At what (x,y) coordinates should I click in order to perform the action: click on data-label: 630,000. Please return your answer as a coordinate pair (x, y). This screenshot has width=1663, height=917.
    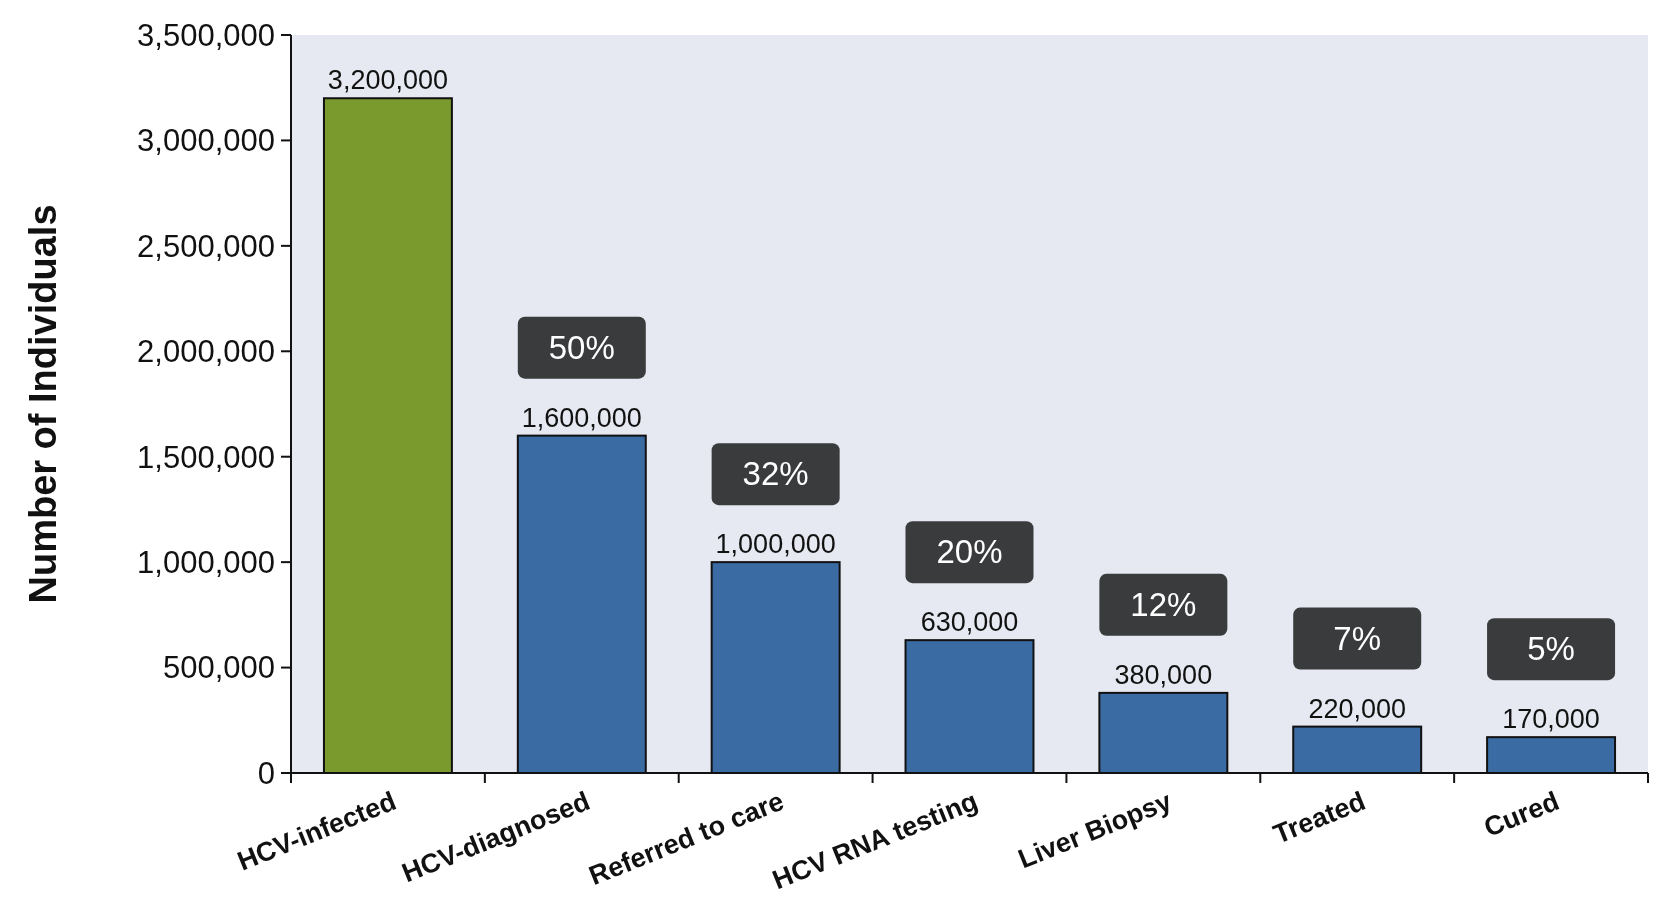
    Looking at the image, I should click on (969, 622).